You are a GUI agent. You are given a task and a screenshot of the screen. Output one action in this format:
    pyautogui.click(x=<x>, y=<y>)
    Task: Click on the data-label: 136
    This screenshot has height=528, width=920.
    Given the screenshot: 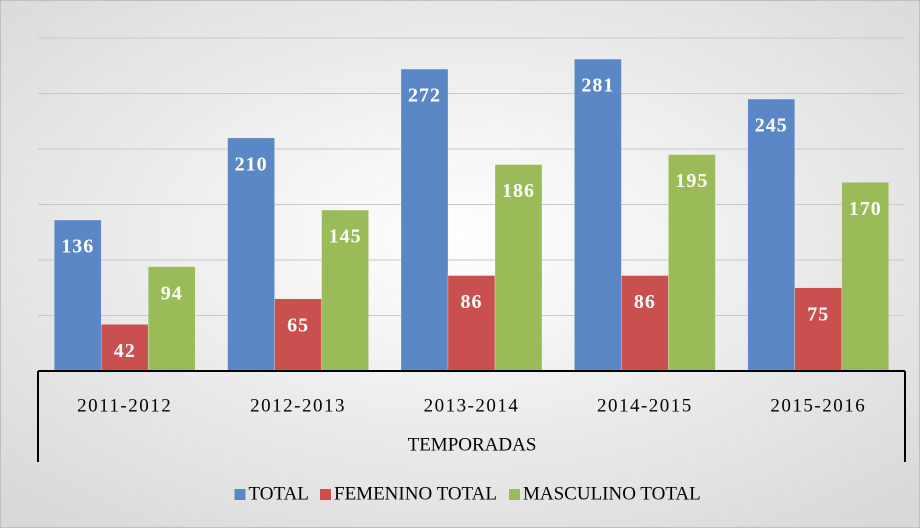 What is the action you would take?
    pyautogui.click(x=77, y=247)
    